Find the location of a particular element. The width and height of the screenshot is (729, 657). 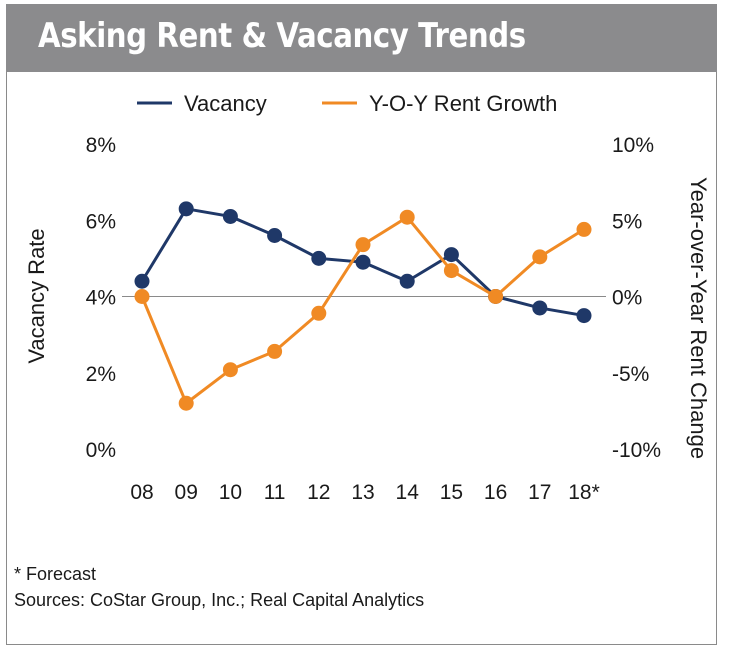

title-bar: Asking Rent & Vacancy Trends is located at coordinates (361, 38).